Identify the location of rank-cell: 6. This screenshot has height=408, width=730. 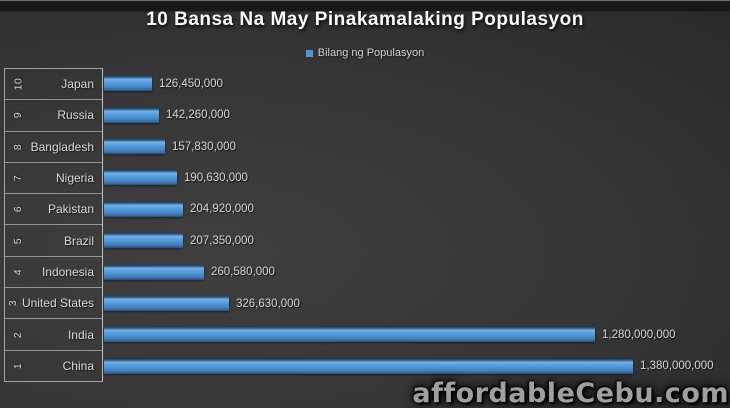
(18, 209).